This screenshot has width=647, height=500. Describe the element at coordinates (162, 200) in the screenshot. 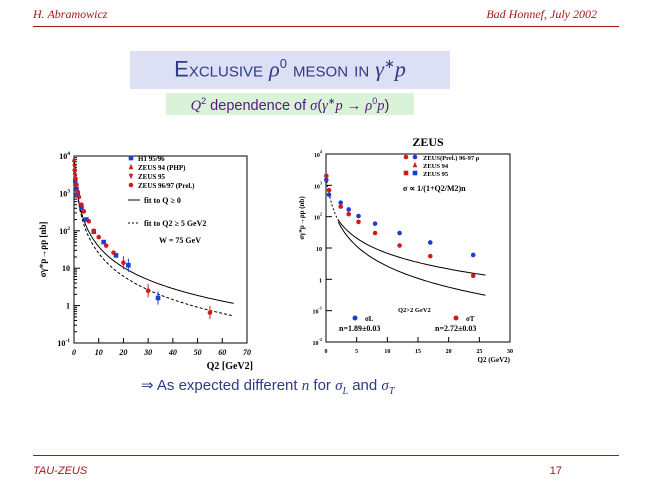

I see `fit-label-all: fit to Q ≥ 0` at that location.